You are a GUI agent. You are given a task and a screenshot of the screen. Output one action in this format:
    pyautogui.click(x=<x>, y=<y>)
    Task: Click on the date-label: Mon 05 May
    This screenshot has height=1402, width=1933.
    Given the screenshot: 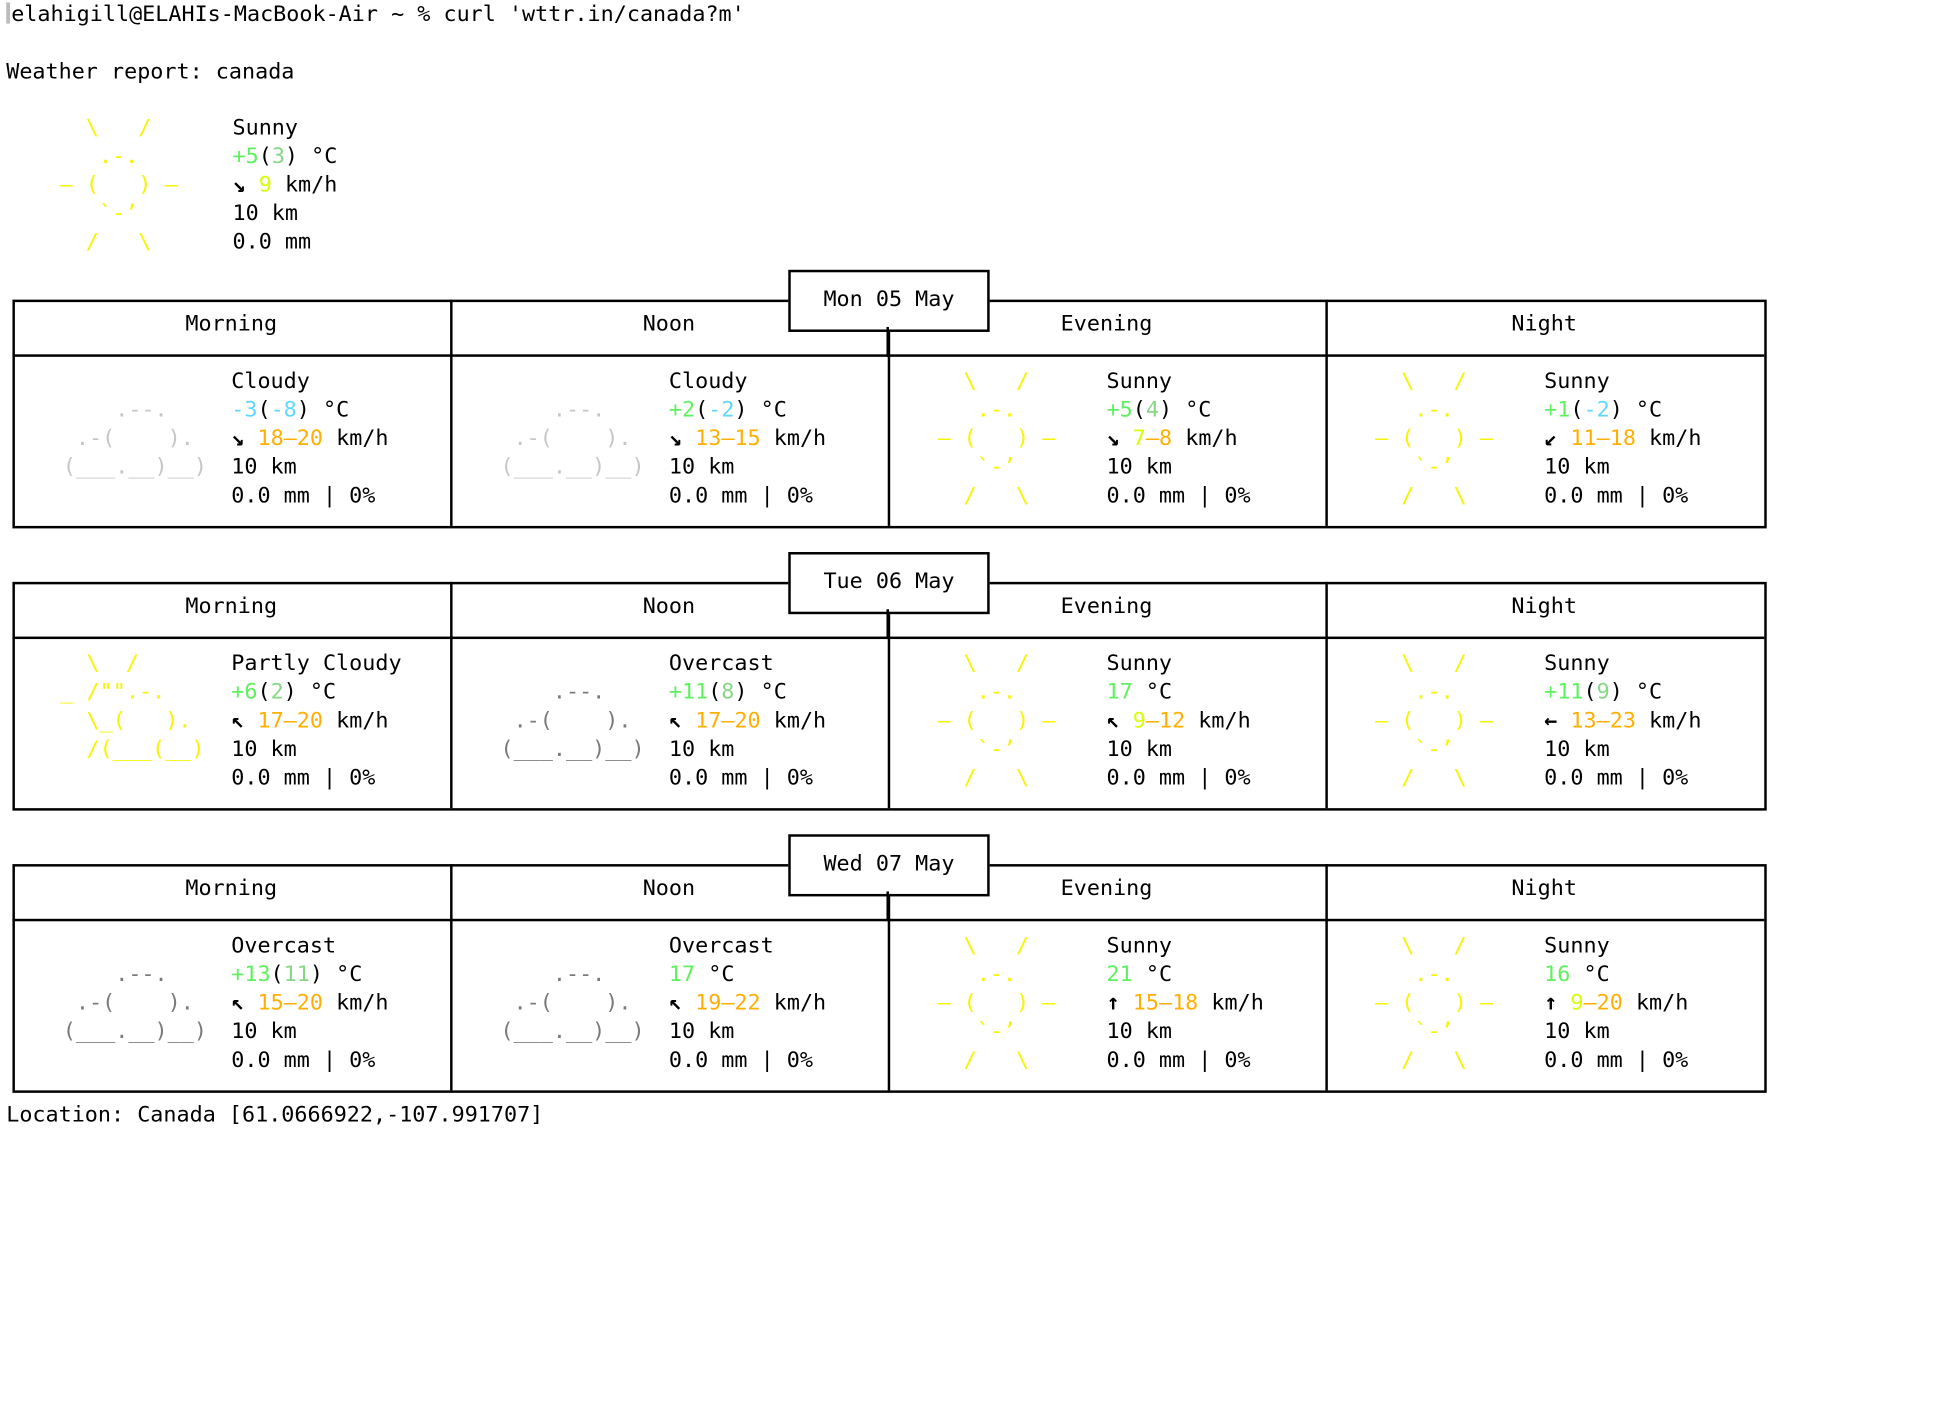 What is the action you would take?
    pyautogui.click(x=889, y=300)
    